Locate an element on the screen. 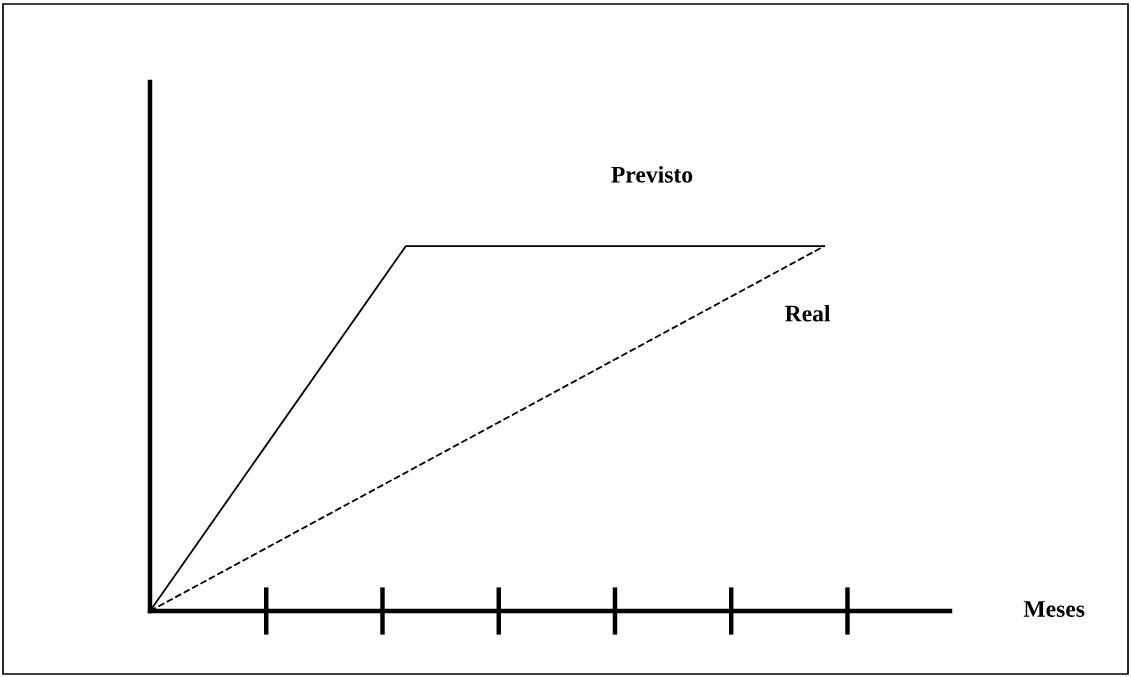 The height and width of the screenshot is (677, 1131). text: Meses is located at coordinates (1054, 609).